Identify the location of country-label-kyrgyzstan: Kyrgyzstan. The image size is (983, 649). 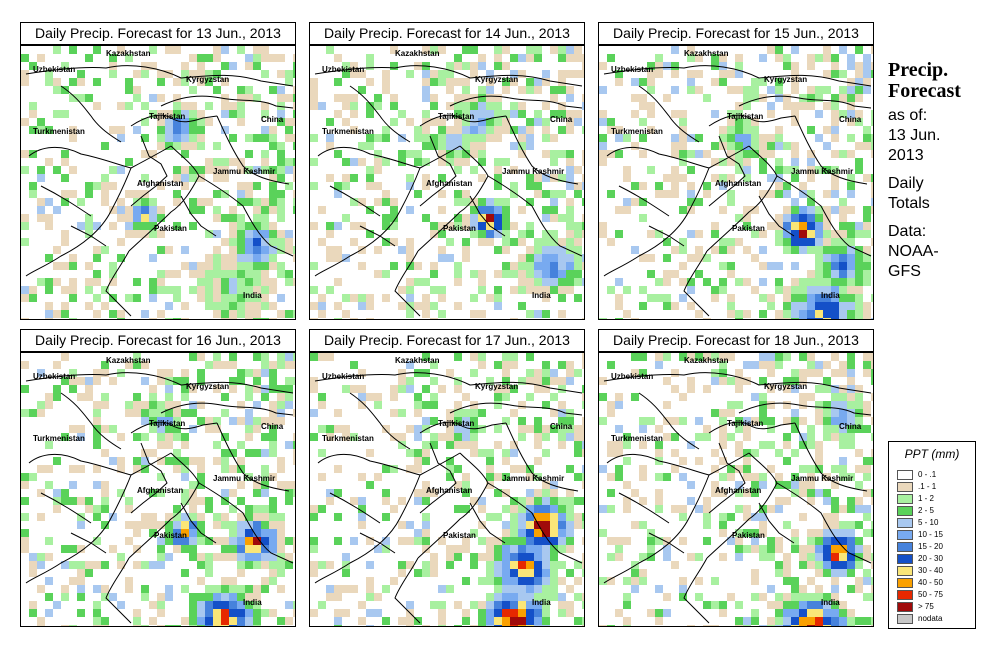
(785, 386).